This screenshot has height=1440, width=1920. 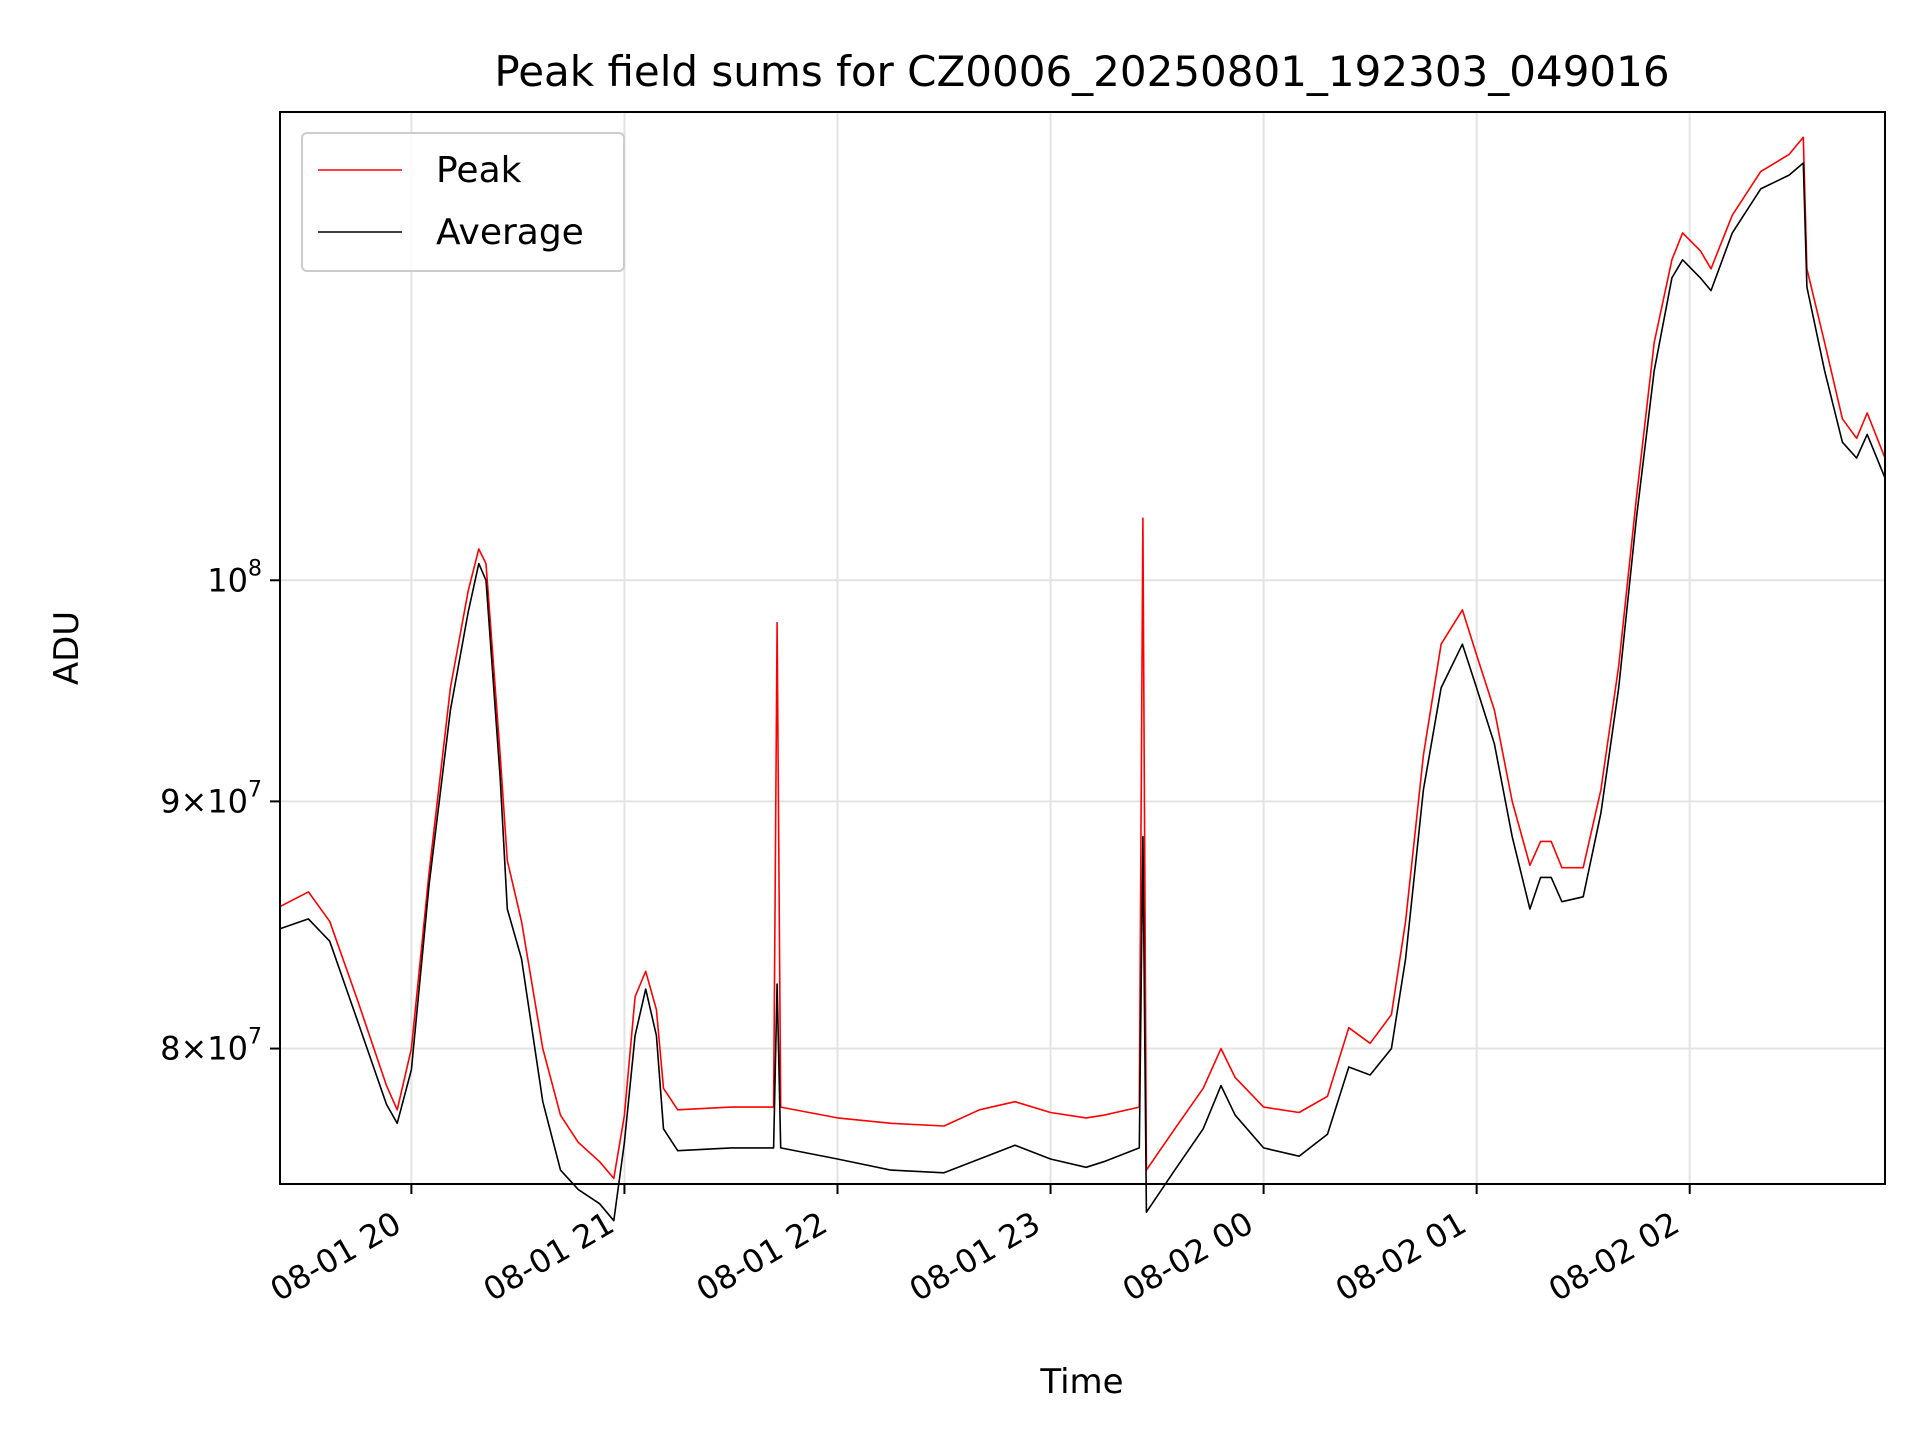 I want to click on legend-label-peak: Peak, so click(x=479, y=170).